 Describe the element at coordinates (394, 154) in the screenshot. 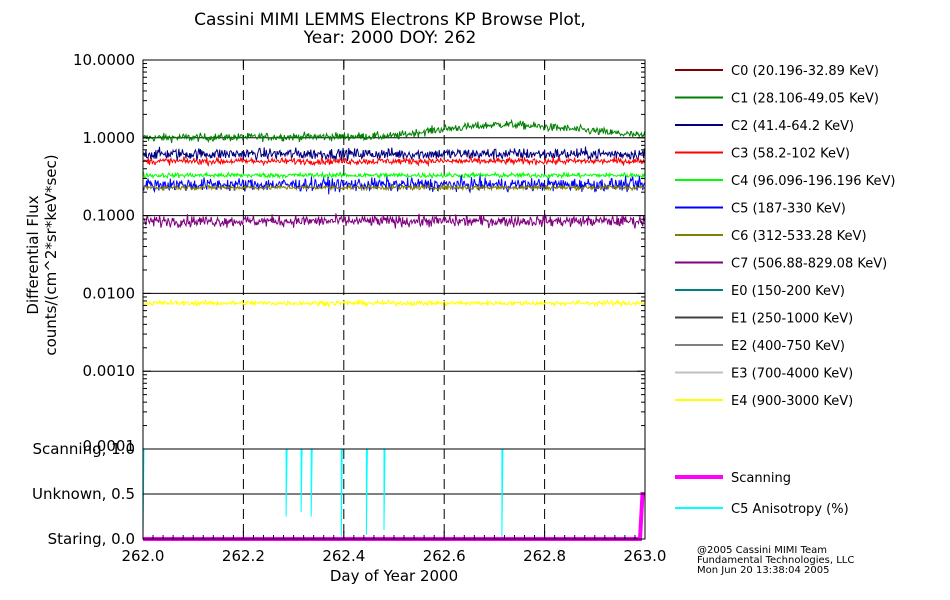

I see `series-line-c2` at that location.